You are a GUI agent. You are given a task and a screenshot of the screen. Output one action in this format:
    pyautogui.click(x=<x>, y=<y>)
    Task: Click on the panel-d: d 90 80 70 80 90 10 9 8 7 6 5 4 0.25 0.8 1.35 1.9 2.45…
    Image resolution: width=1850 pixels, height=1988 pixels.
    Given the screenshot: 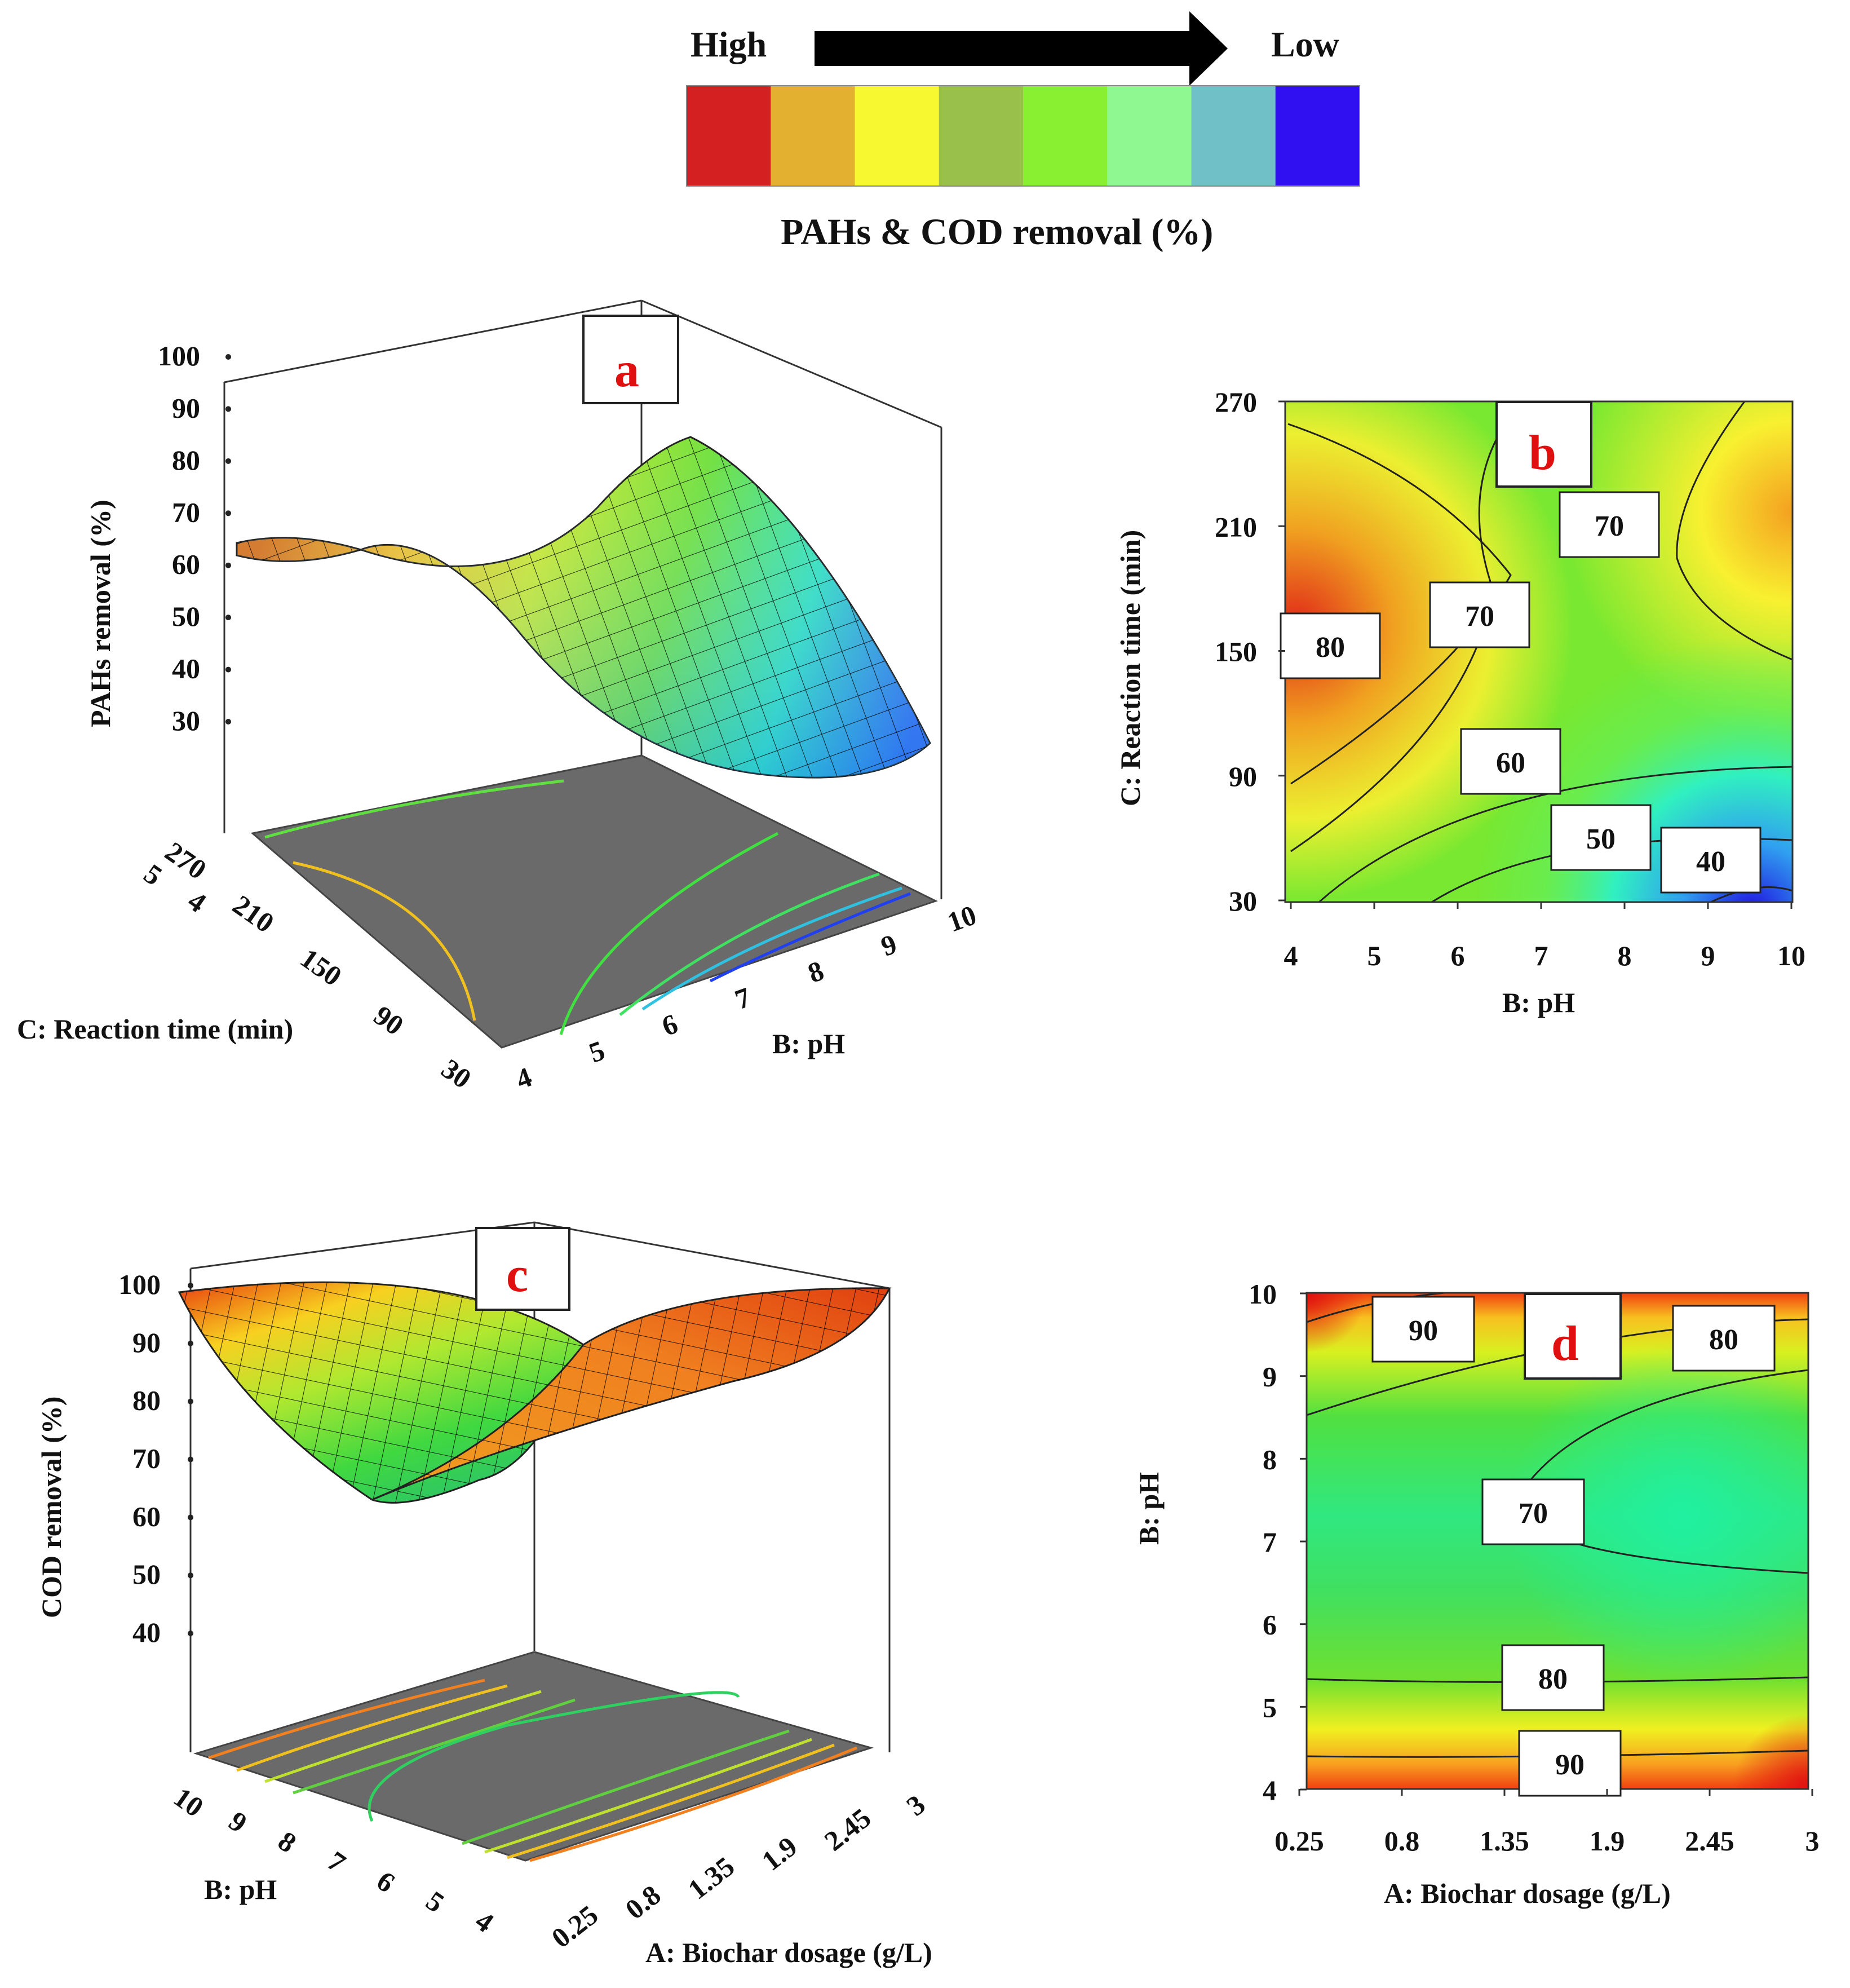 What is the action you would take?
    pyautogui.click(x=1476, y=1593)
    